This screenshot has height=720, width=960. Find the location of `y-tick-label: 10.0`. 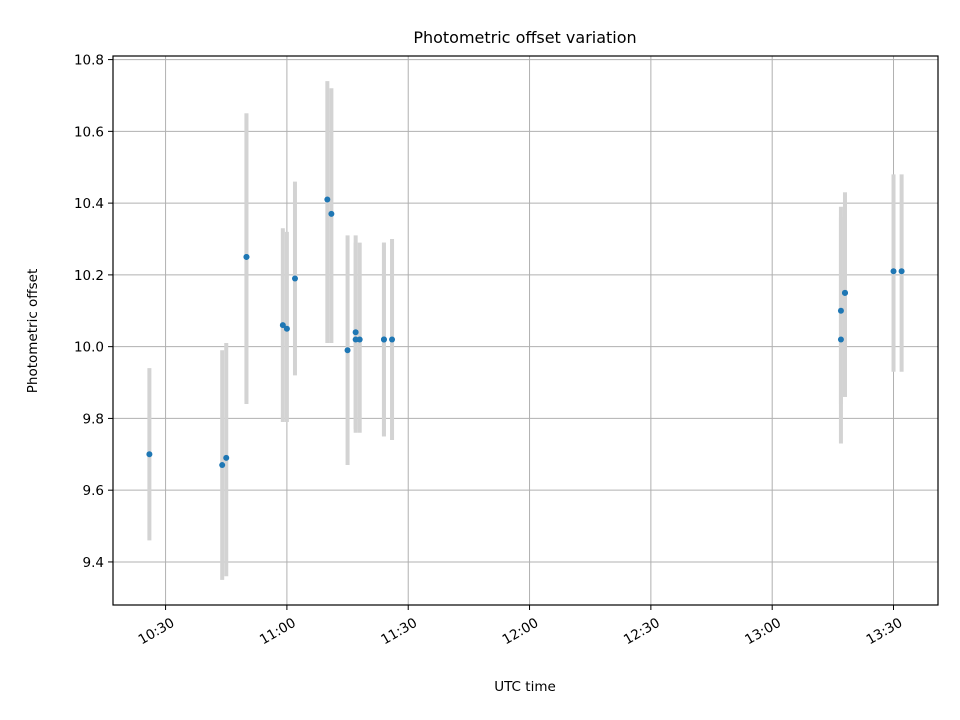

y-tick-label: 10.0 is located at coordinates (89, 348).